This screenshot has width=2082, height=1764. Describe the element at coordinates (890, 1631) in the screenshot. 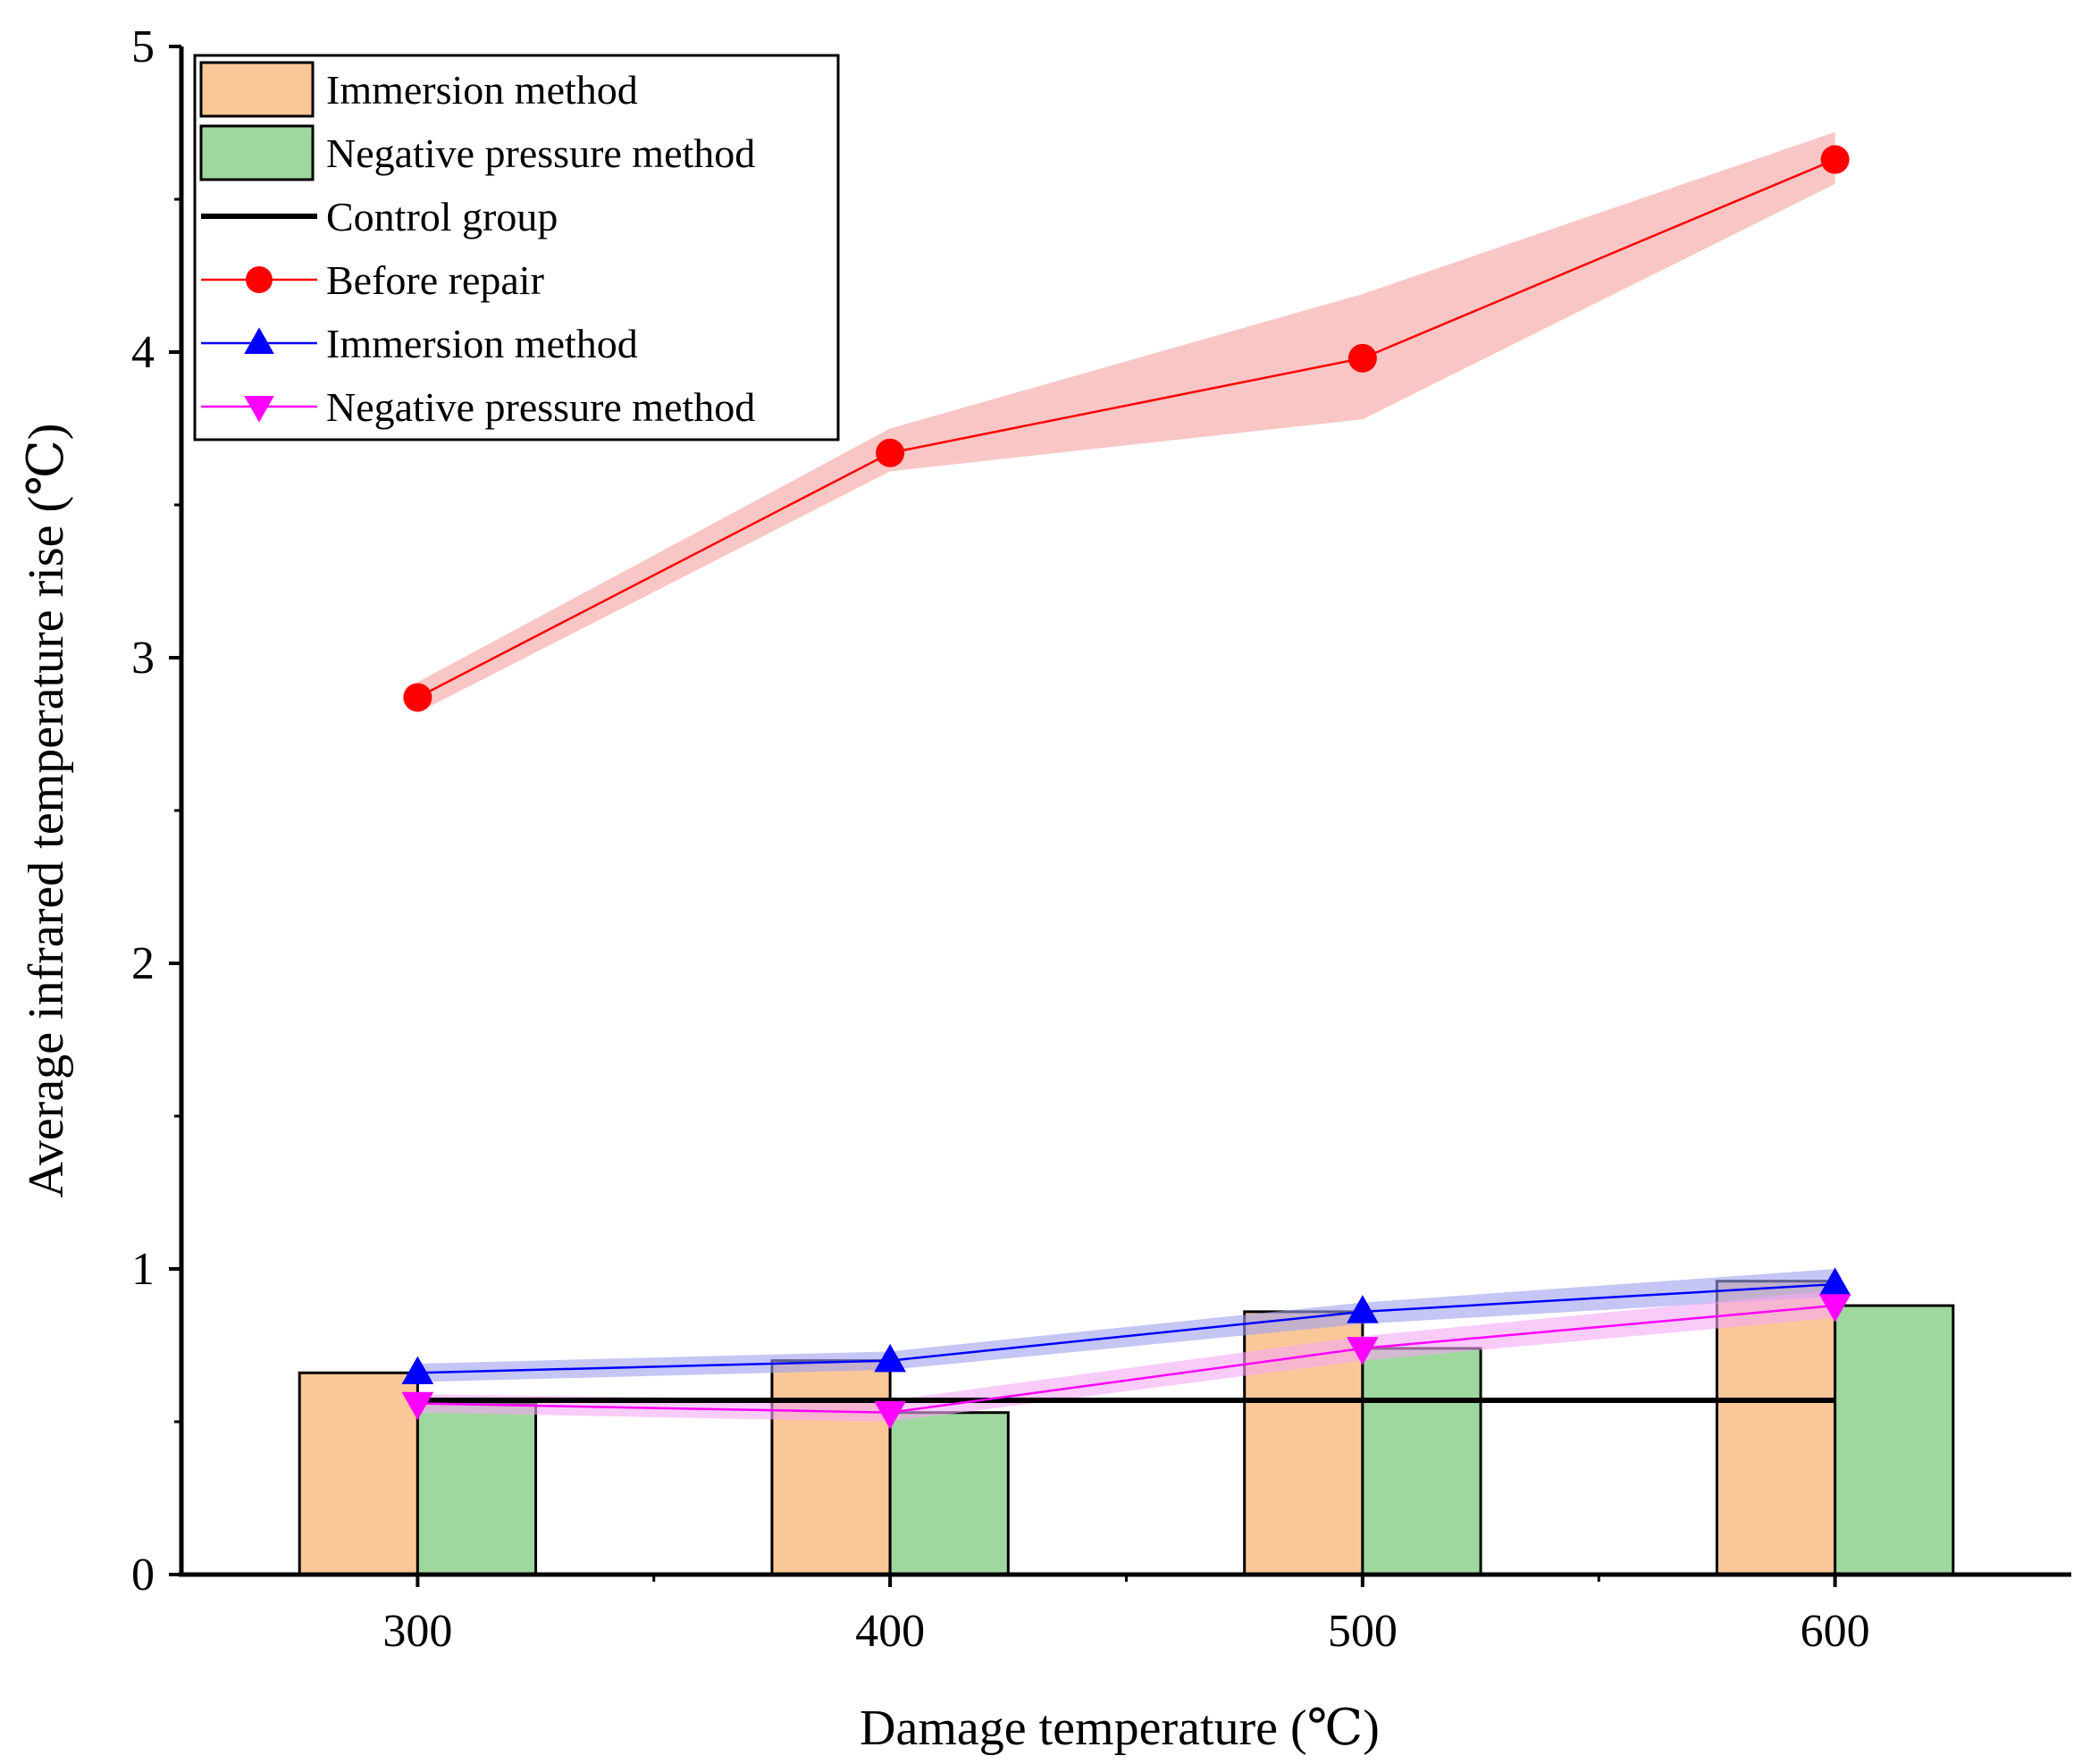

I see `x-tick-label-400: 400` at that location.